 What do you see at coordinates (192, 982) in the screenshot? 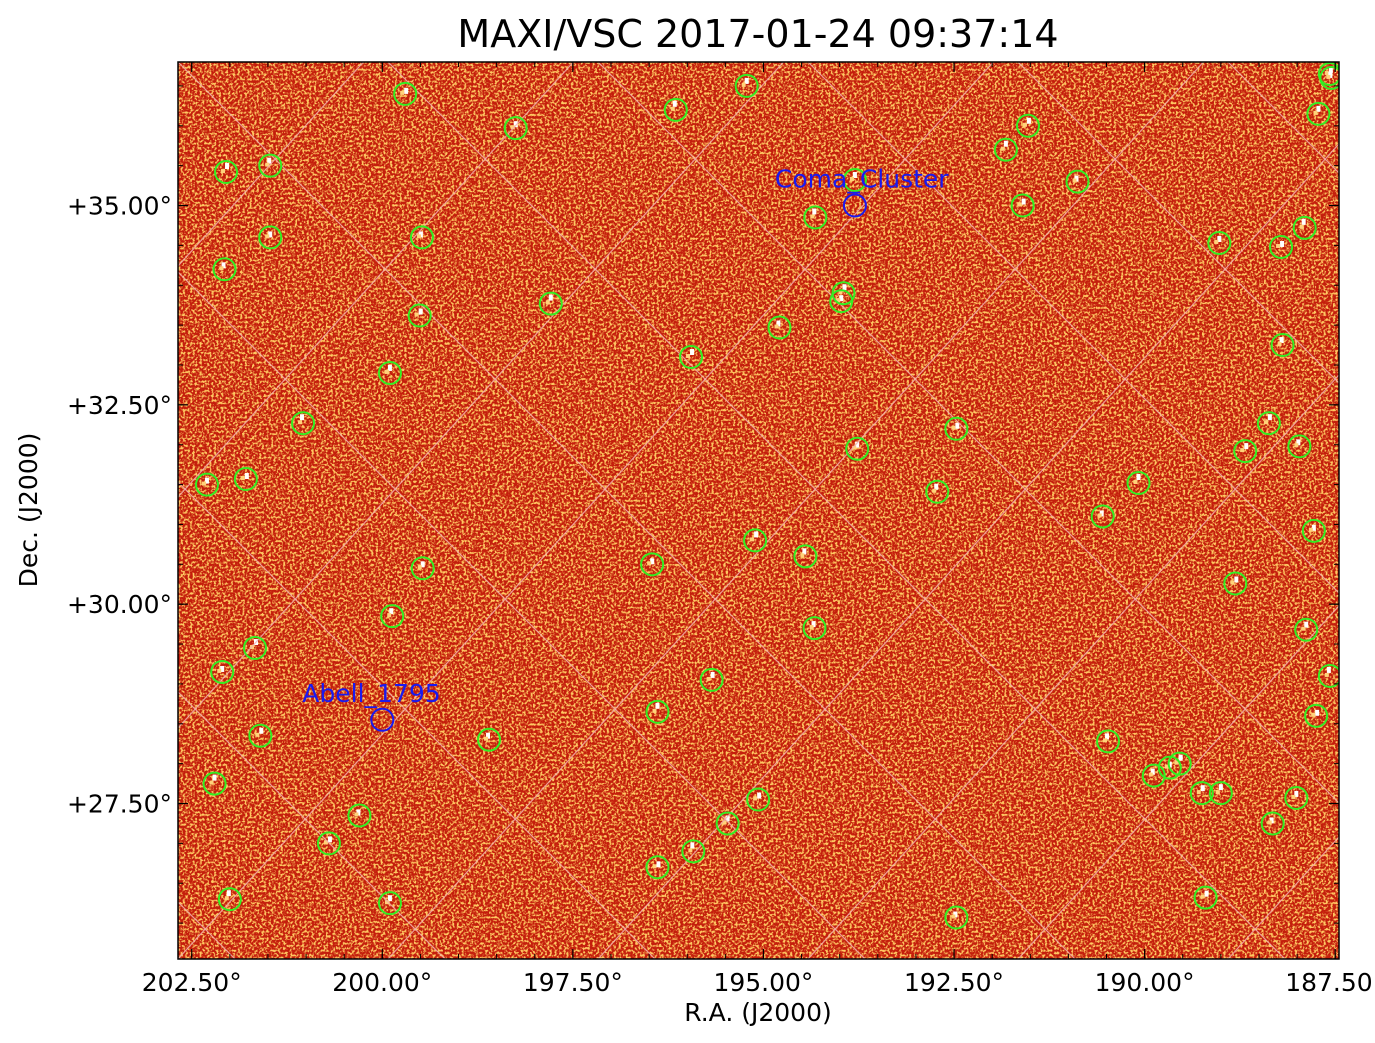
I see `x-tick-label: 202.50°` at bounding box center [192, 982].